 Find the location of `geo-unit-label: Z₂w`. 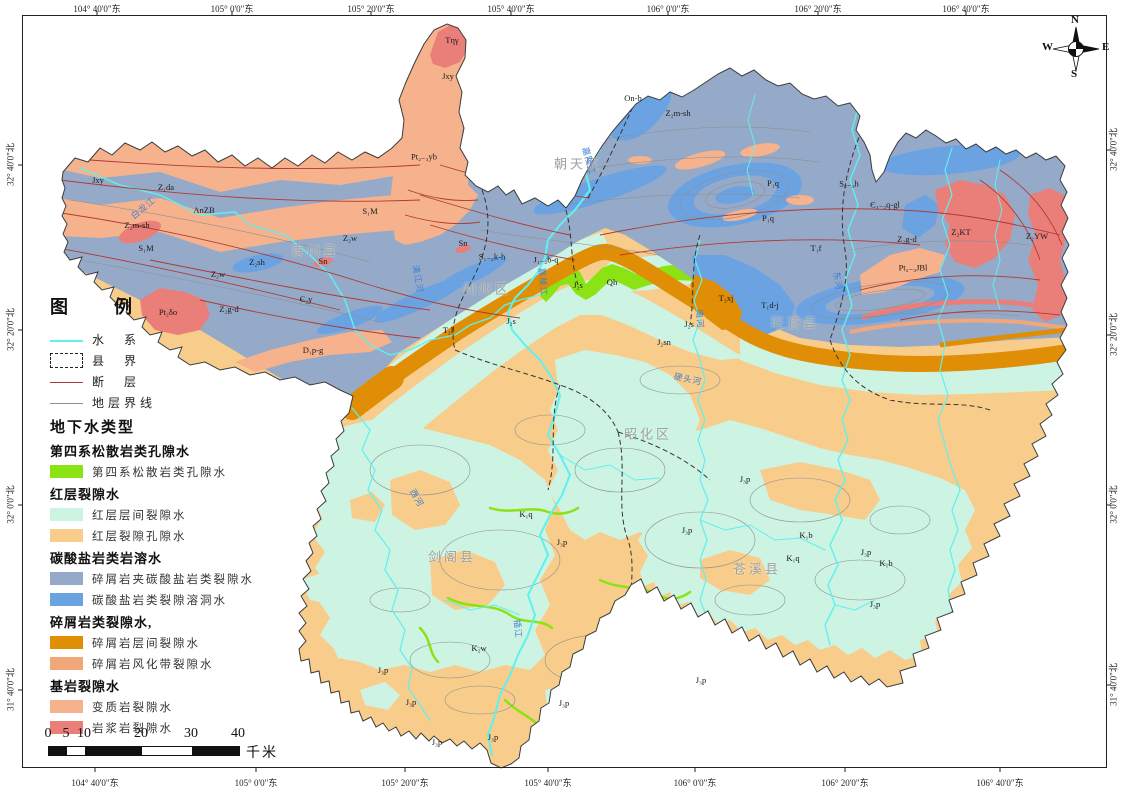

geo-unit-label: Z₂w is located at coordinates (350, 238).